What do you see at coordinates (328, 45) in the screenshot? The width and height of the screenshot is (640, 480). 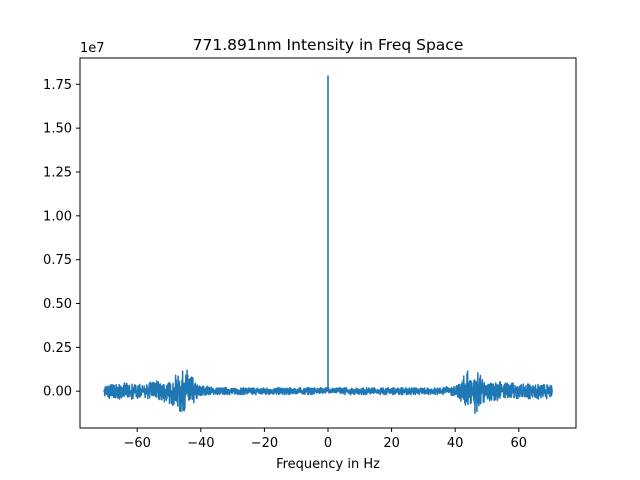 I see `chart-title: 771.891nm Intensity in Freq Space` at bounding box center [328, 45].